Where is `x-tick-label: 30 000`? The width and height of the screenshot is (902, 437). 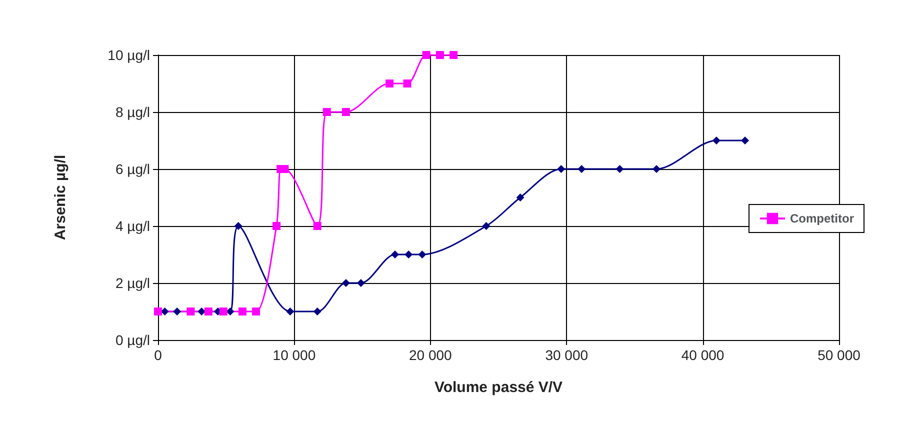 x-tick-label: 30 000 is located at coordinates (566, 355).